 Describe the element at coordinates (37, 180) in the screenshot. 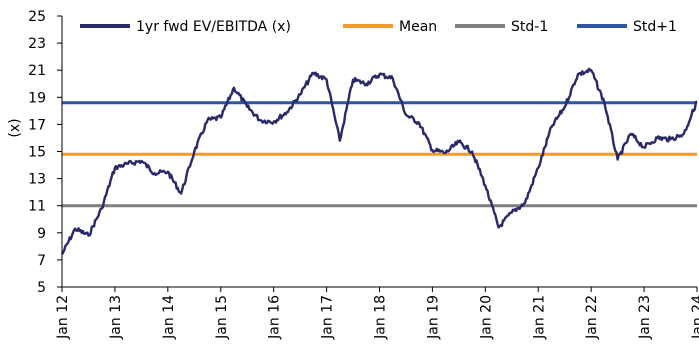

I see `y-tick-label: 13` at that location.